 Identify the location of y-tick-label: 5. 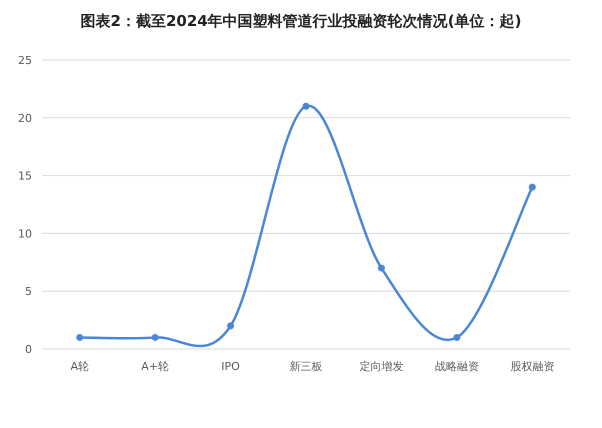
(28, 291).